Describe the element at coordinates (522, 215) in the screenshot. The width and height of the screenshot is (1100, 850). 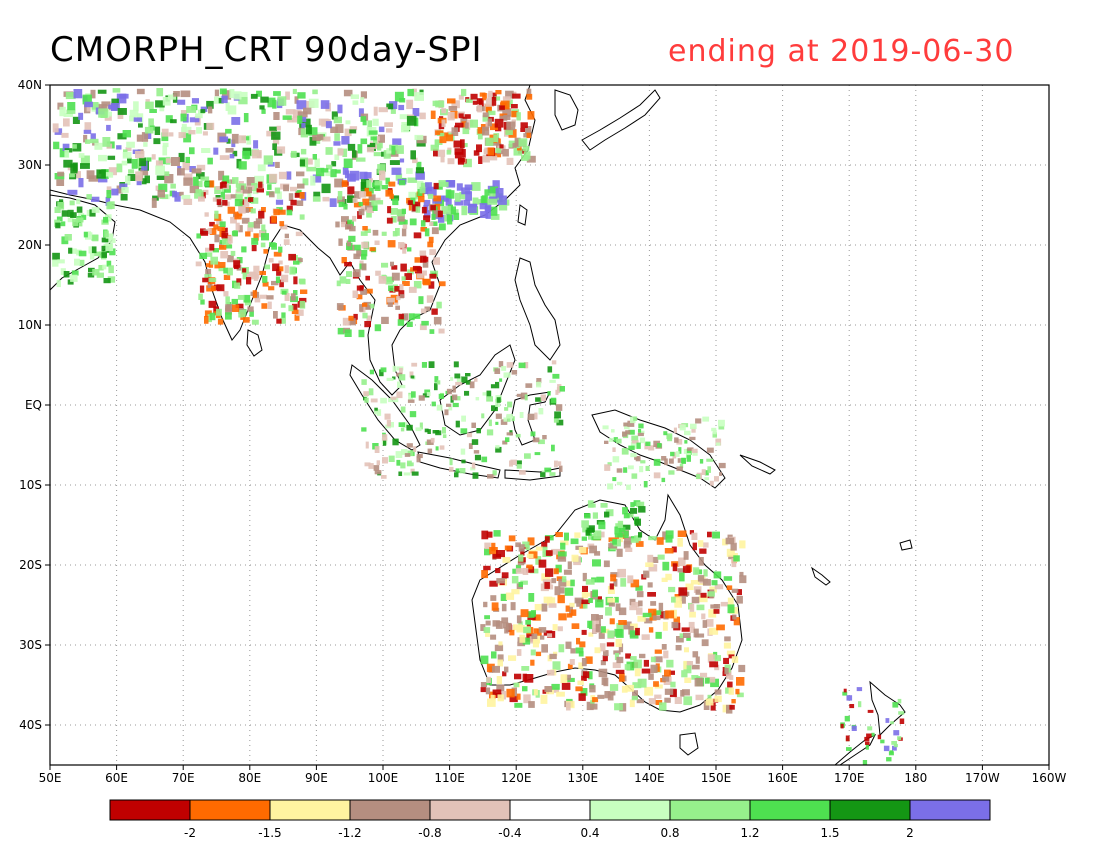
I see `land-taiwan` at that location.